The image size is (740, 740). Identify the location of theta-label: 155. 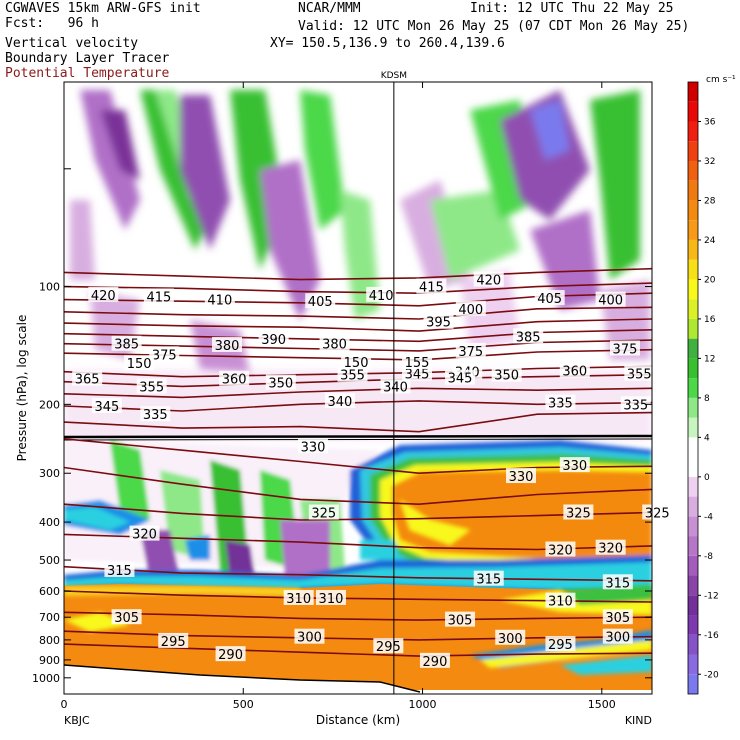
(417, 363).